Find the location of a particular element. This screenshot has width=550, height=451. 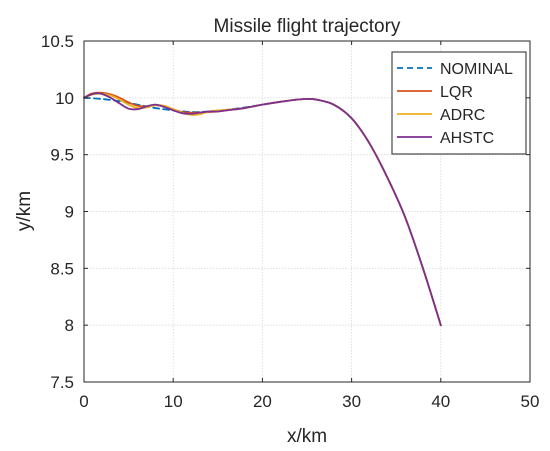

legend-label-nominal: NOMINAL is located at coordinates (476, 69).